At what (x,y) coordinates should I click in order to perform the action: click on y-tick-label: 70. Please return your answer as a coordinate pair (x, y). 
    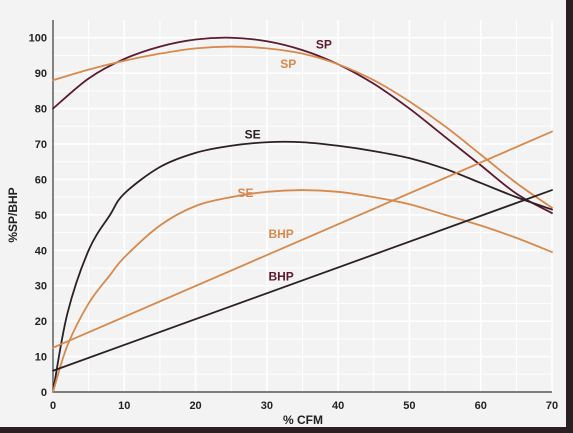
    Looking at the image, I should click on (41, 145).